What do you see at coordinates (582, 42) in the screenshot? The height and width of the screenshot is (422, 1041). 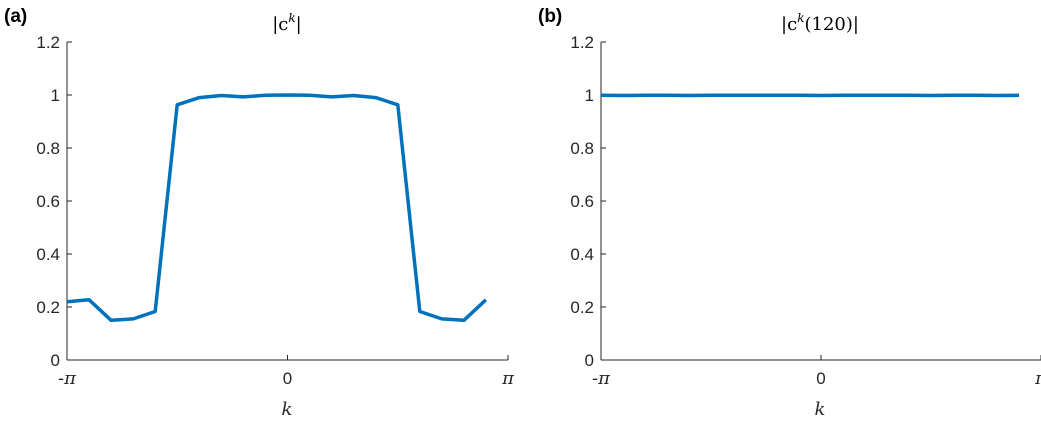 I see `panel-b-y-tick-label: 1.2` at bounding box center [582, 42].